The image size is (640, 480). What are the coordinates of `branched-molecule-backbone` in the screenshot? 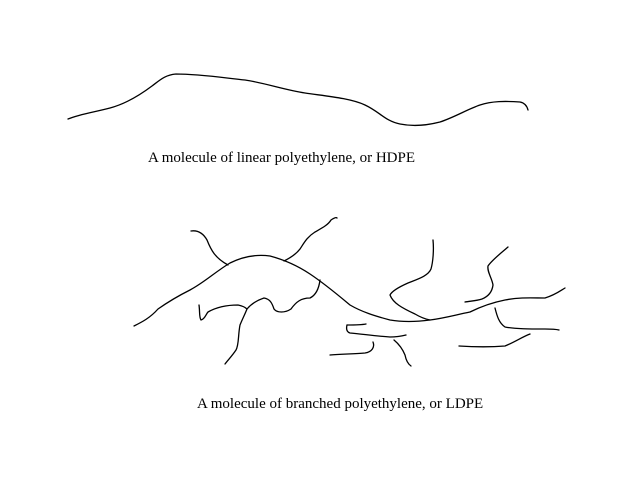 It's located at (349, 290).